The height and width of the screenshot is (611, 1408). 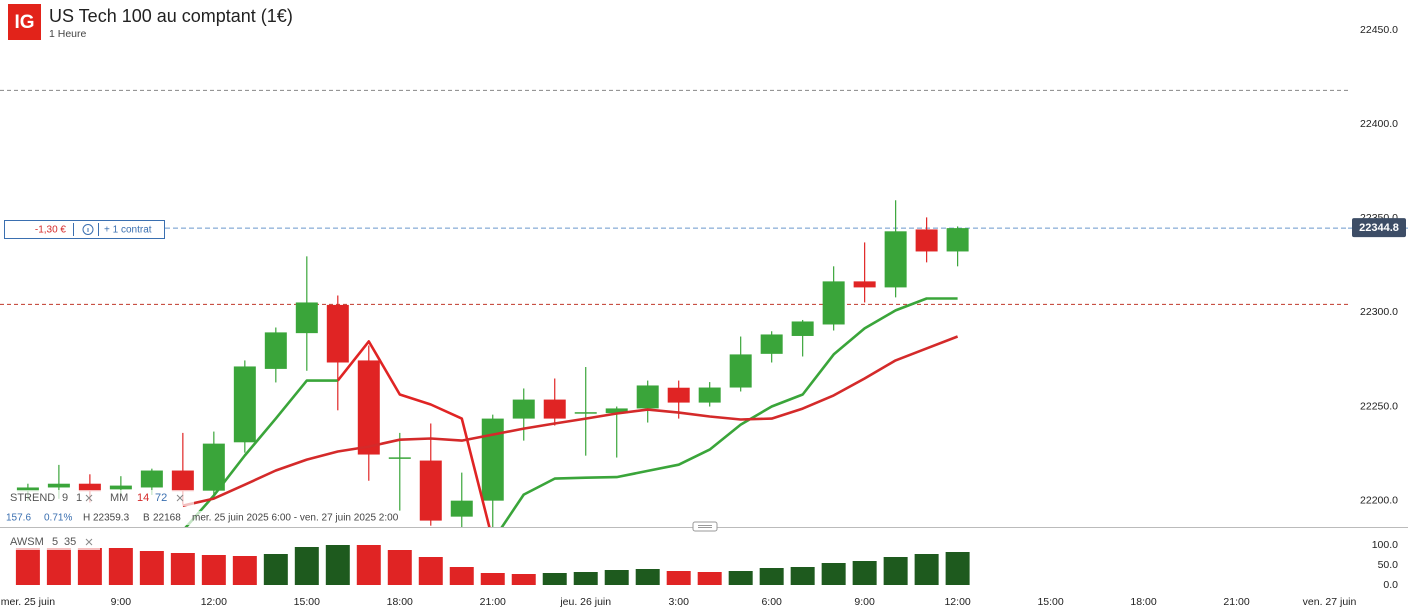 What do you see at coordinates (167, 518) in the screenshot?
I see `info-low: 22168` at bounding box center [167, 518].